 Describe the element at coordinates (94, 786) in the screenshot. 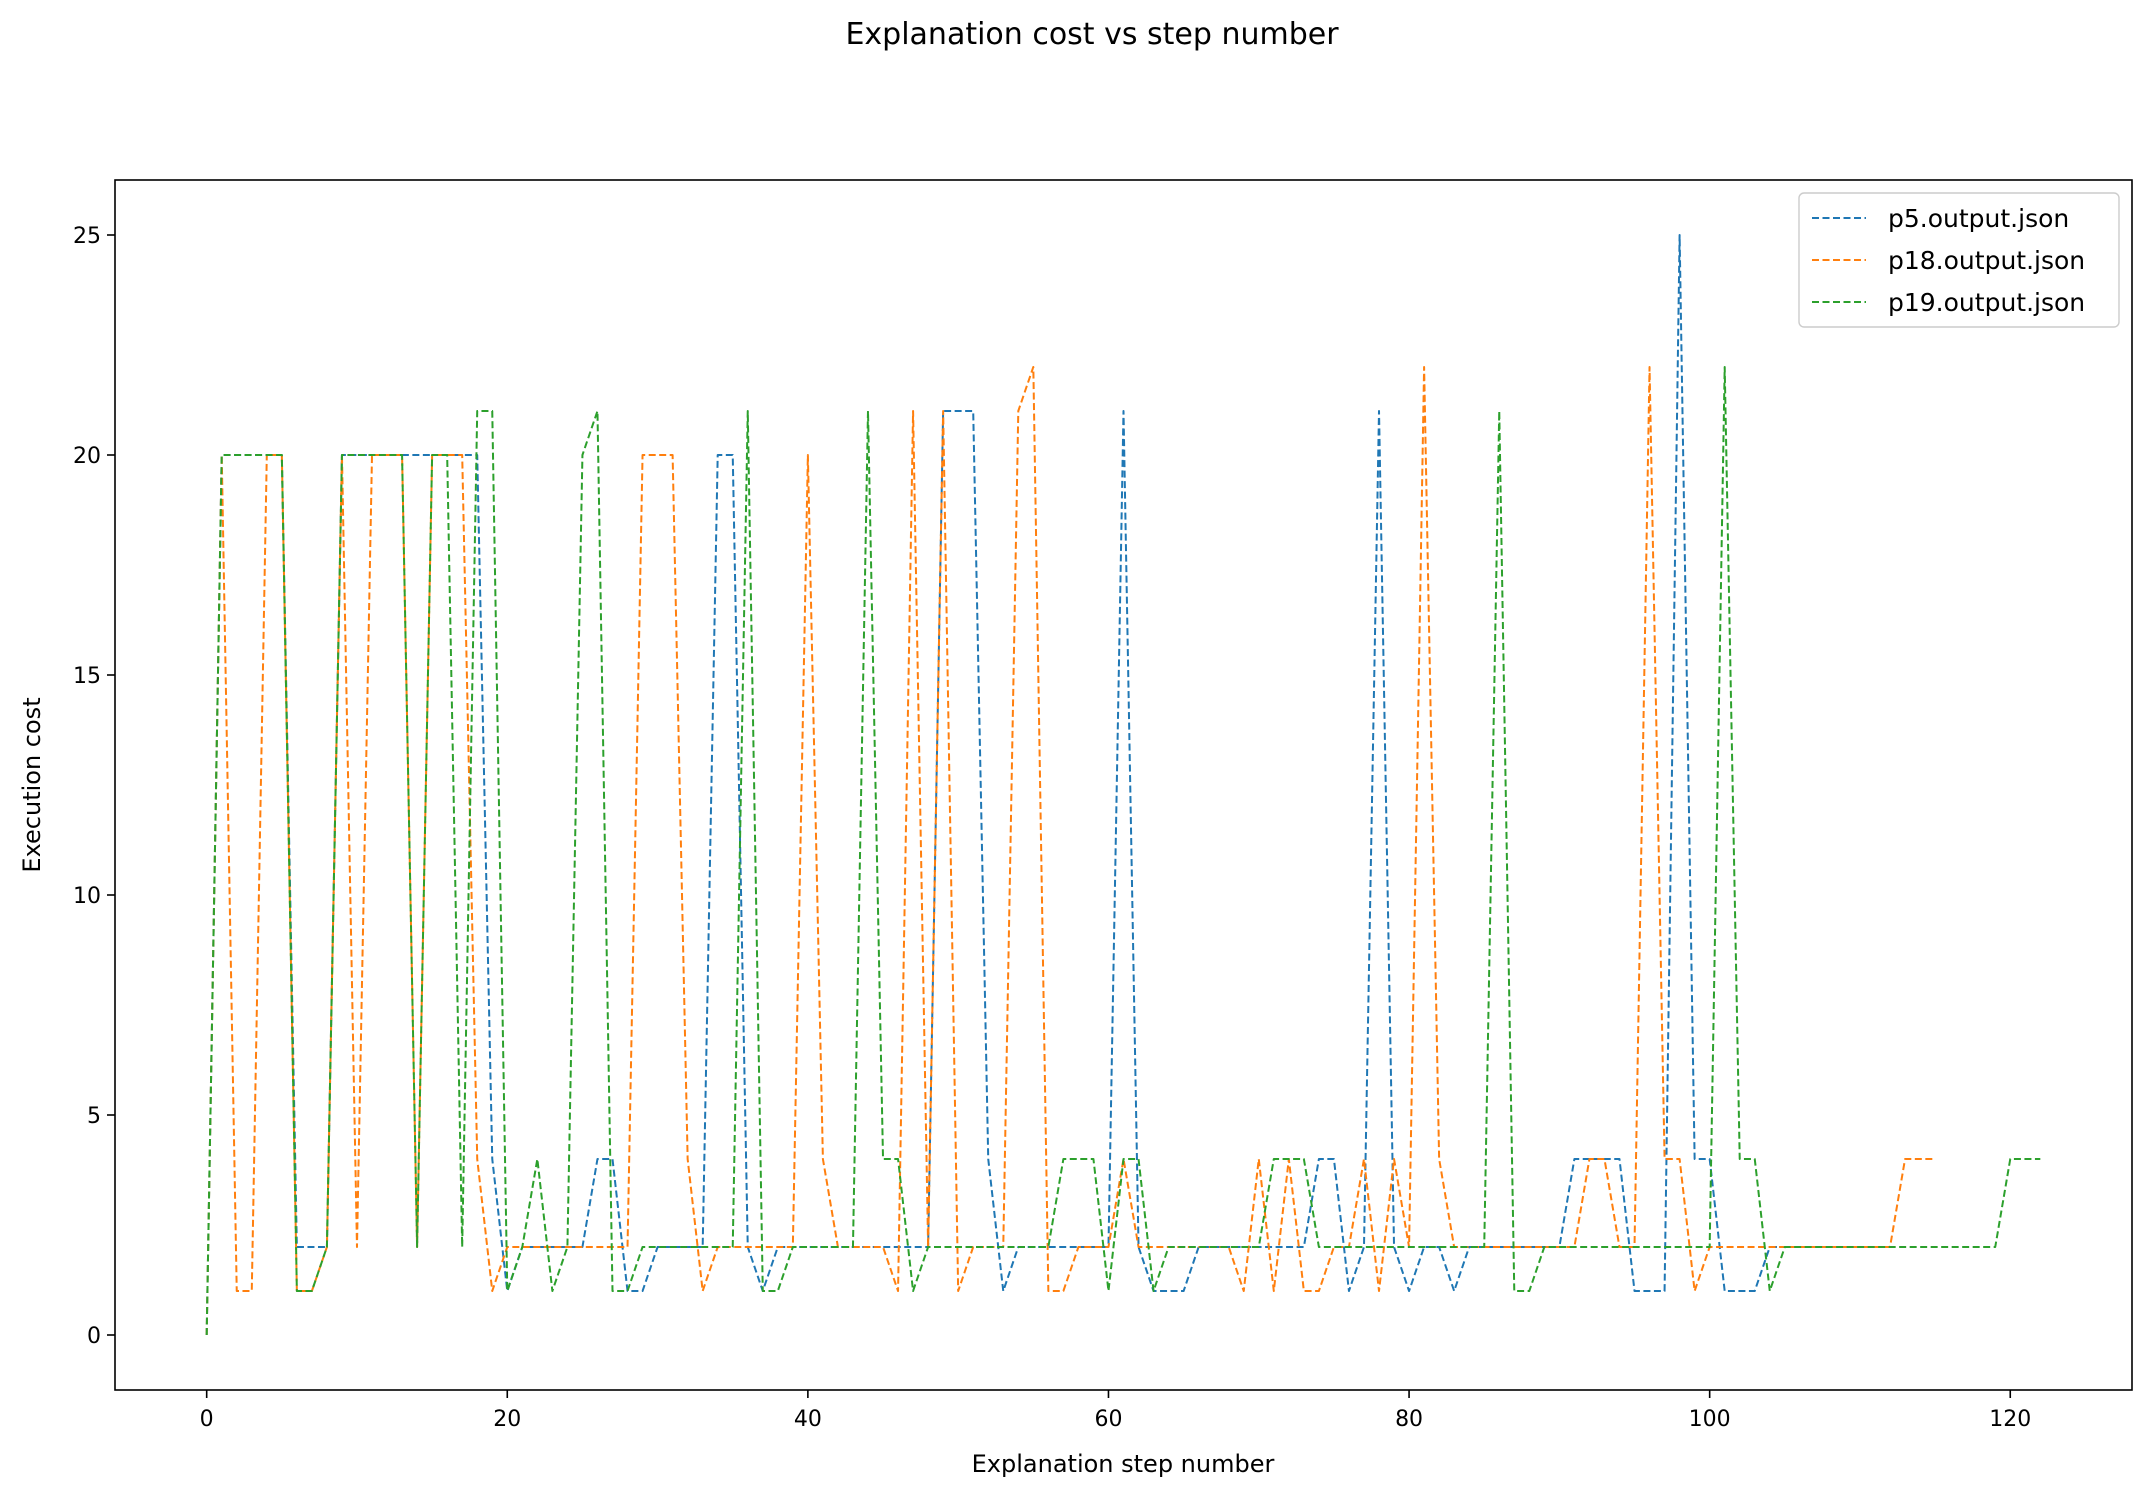

I see `y-axis-ticks: 0 5 10 15 20 25` at that location.